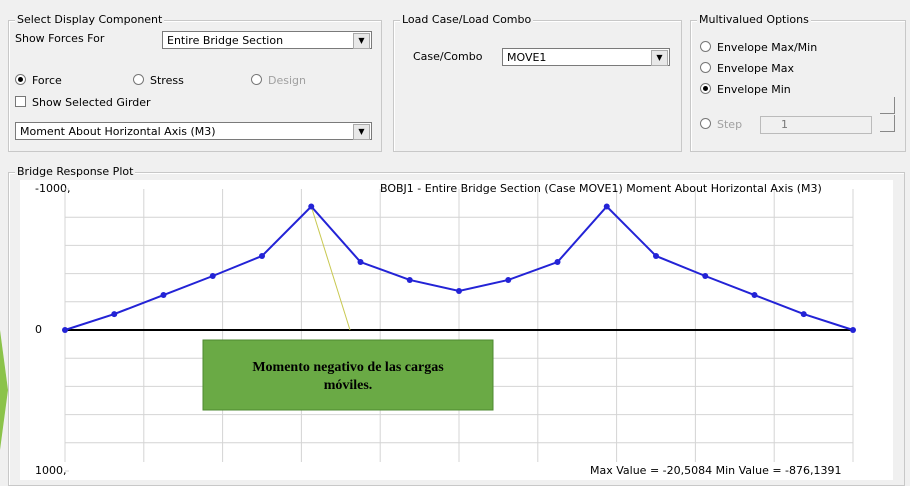 The image size is (910, 486). What do you see at coordinates (754, 89) in the screenshot?
I see `radio-label: Envelope Min` at bounding box center [754, 89].